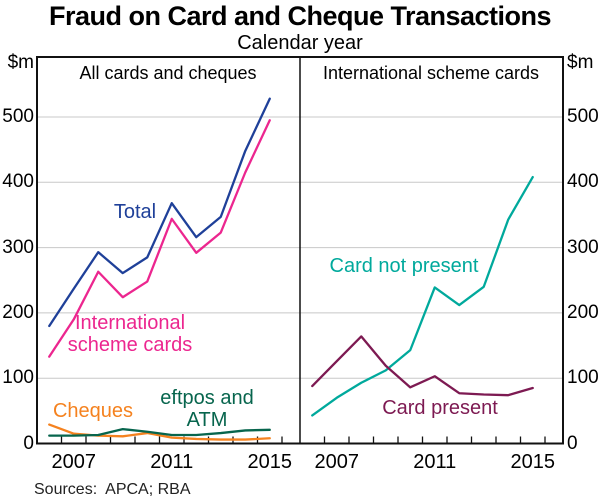  I want to click on series-label-international-scheme-cards: International scheme cards, so click(130, 334).